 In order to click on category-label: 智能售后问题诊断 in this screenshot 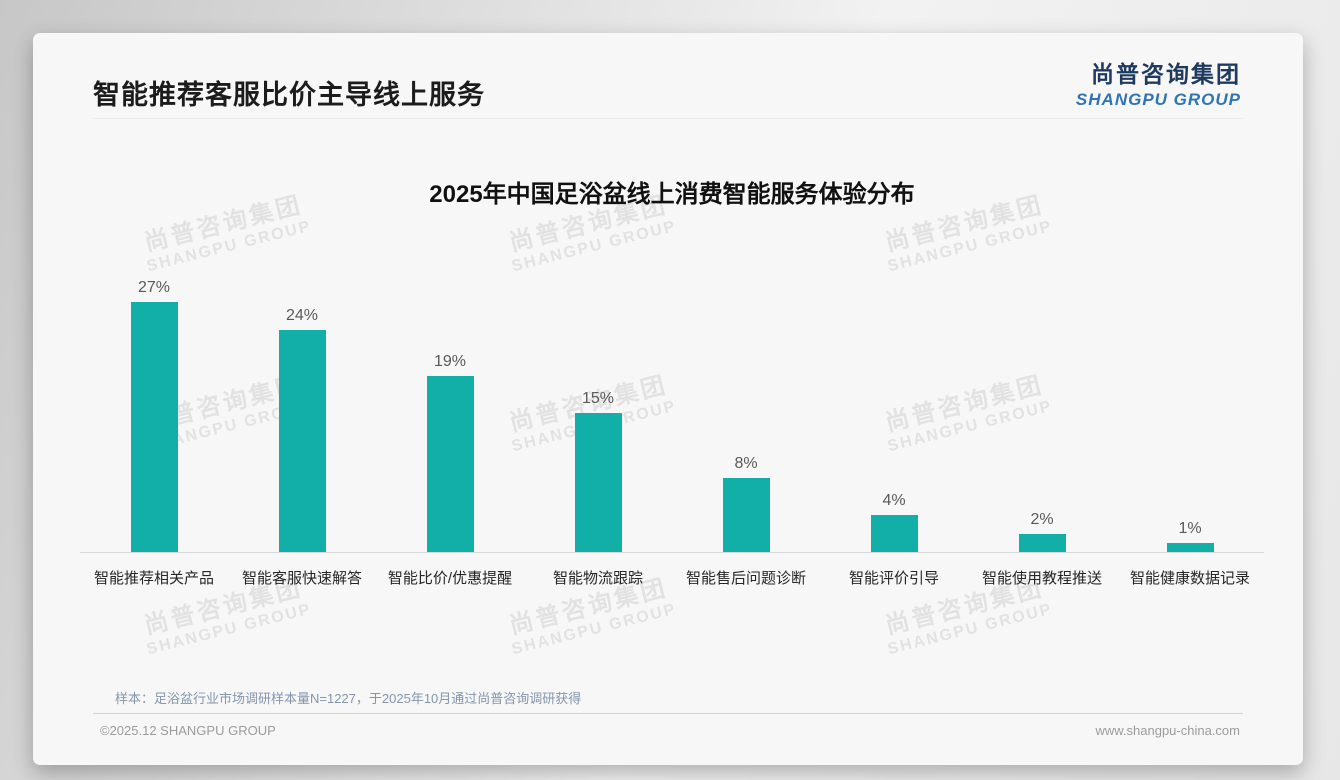, I will do `click(745, 578)`.